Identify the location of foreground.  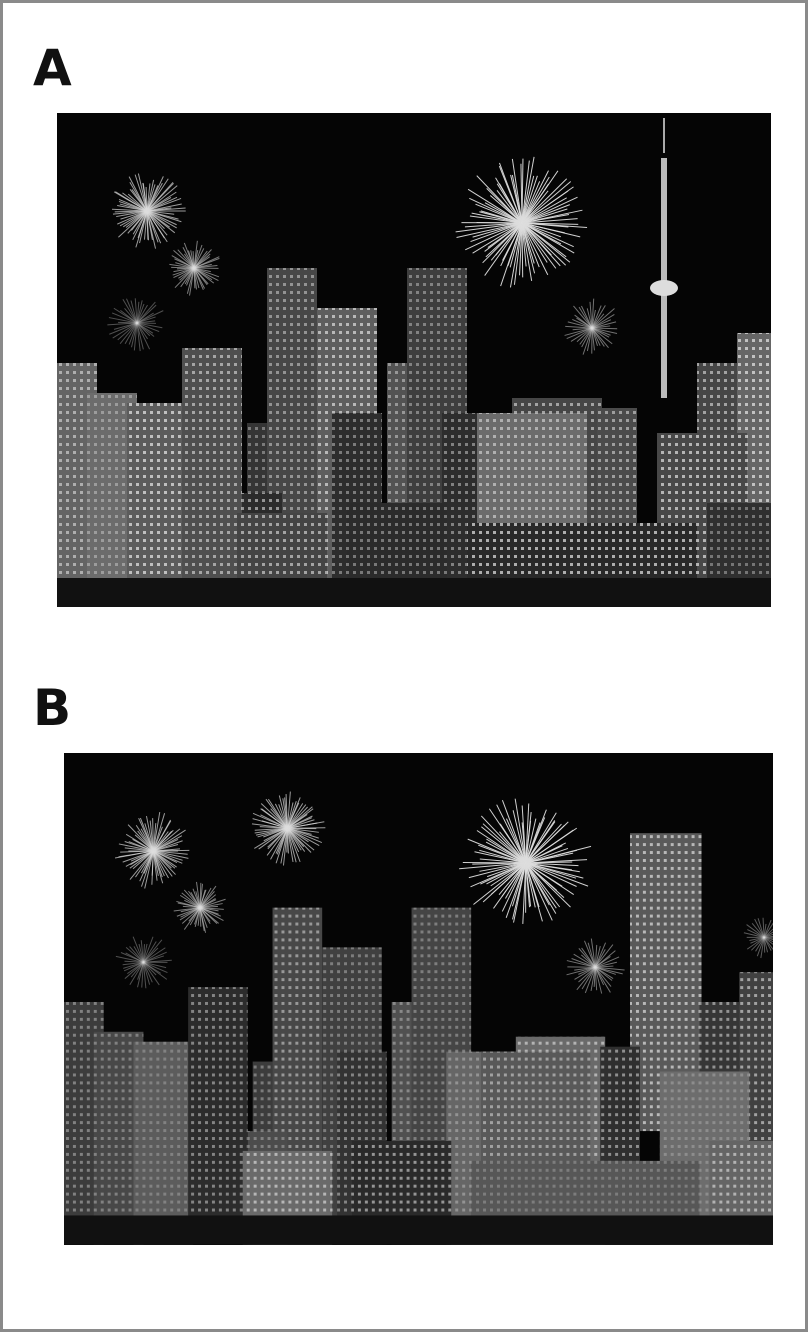
(414, 592).